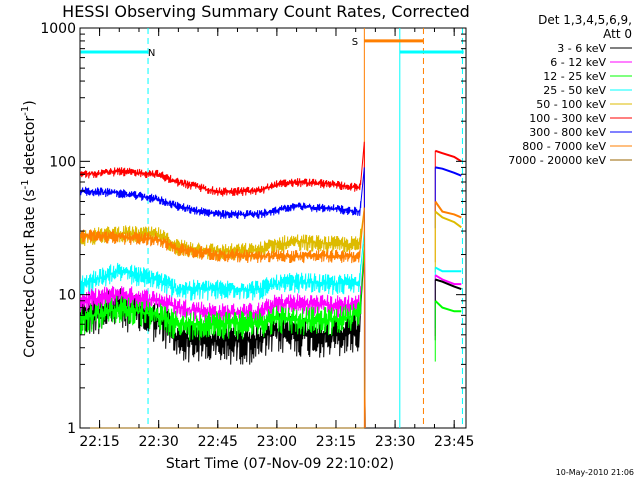 The image size is (640, 480). I want to click on x-tick-label: 23:45, so click(454, 442).